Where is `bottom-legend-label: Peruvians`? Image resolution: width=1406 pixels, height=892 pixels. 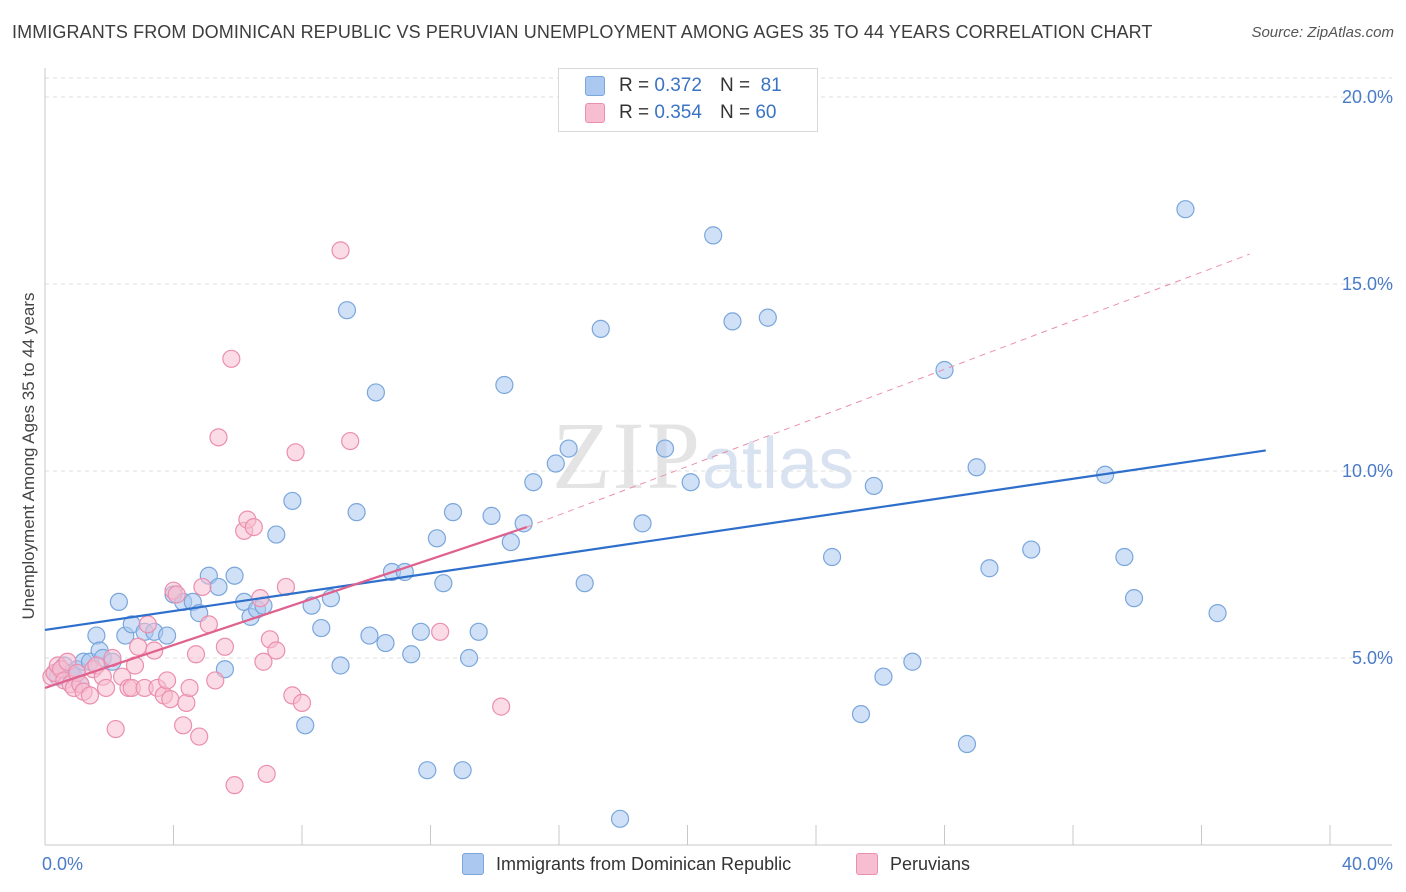 bottom-legend-label: Peruvians is located at coordinates (930, 863).